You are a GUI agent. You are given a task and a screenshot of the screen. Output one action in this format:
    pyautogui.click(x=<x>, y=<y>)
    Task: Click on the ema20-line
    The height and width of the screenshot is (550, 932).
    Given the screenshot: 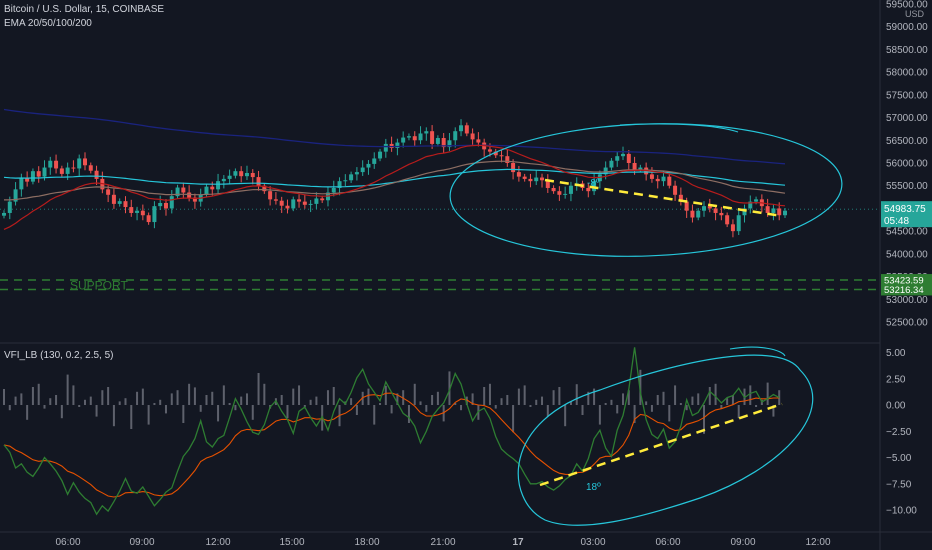 What is the action you would take?
    pyautogui.click(x=394, y=187)
    